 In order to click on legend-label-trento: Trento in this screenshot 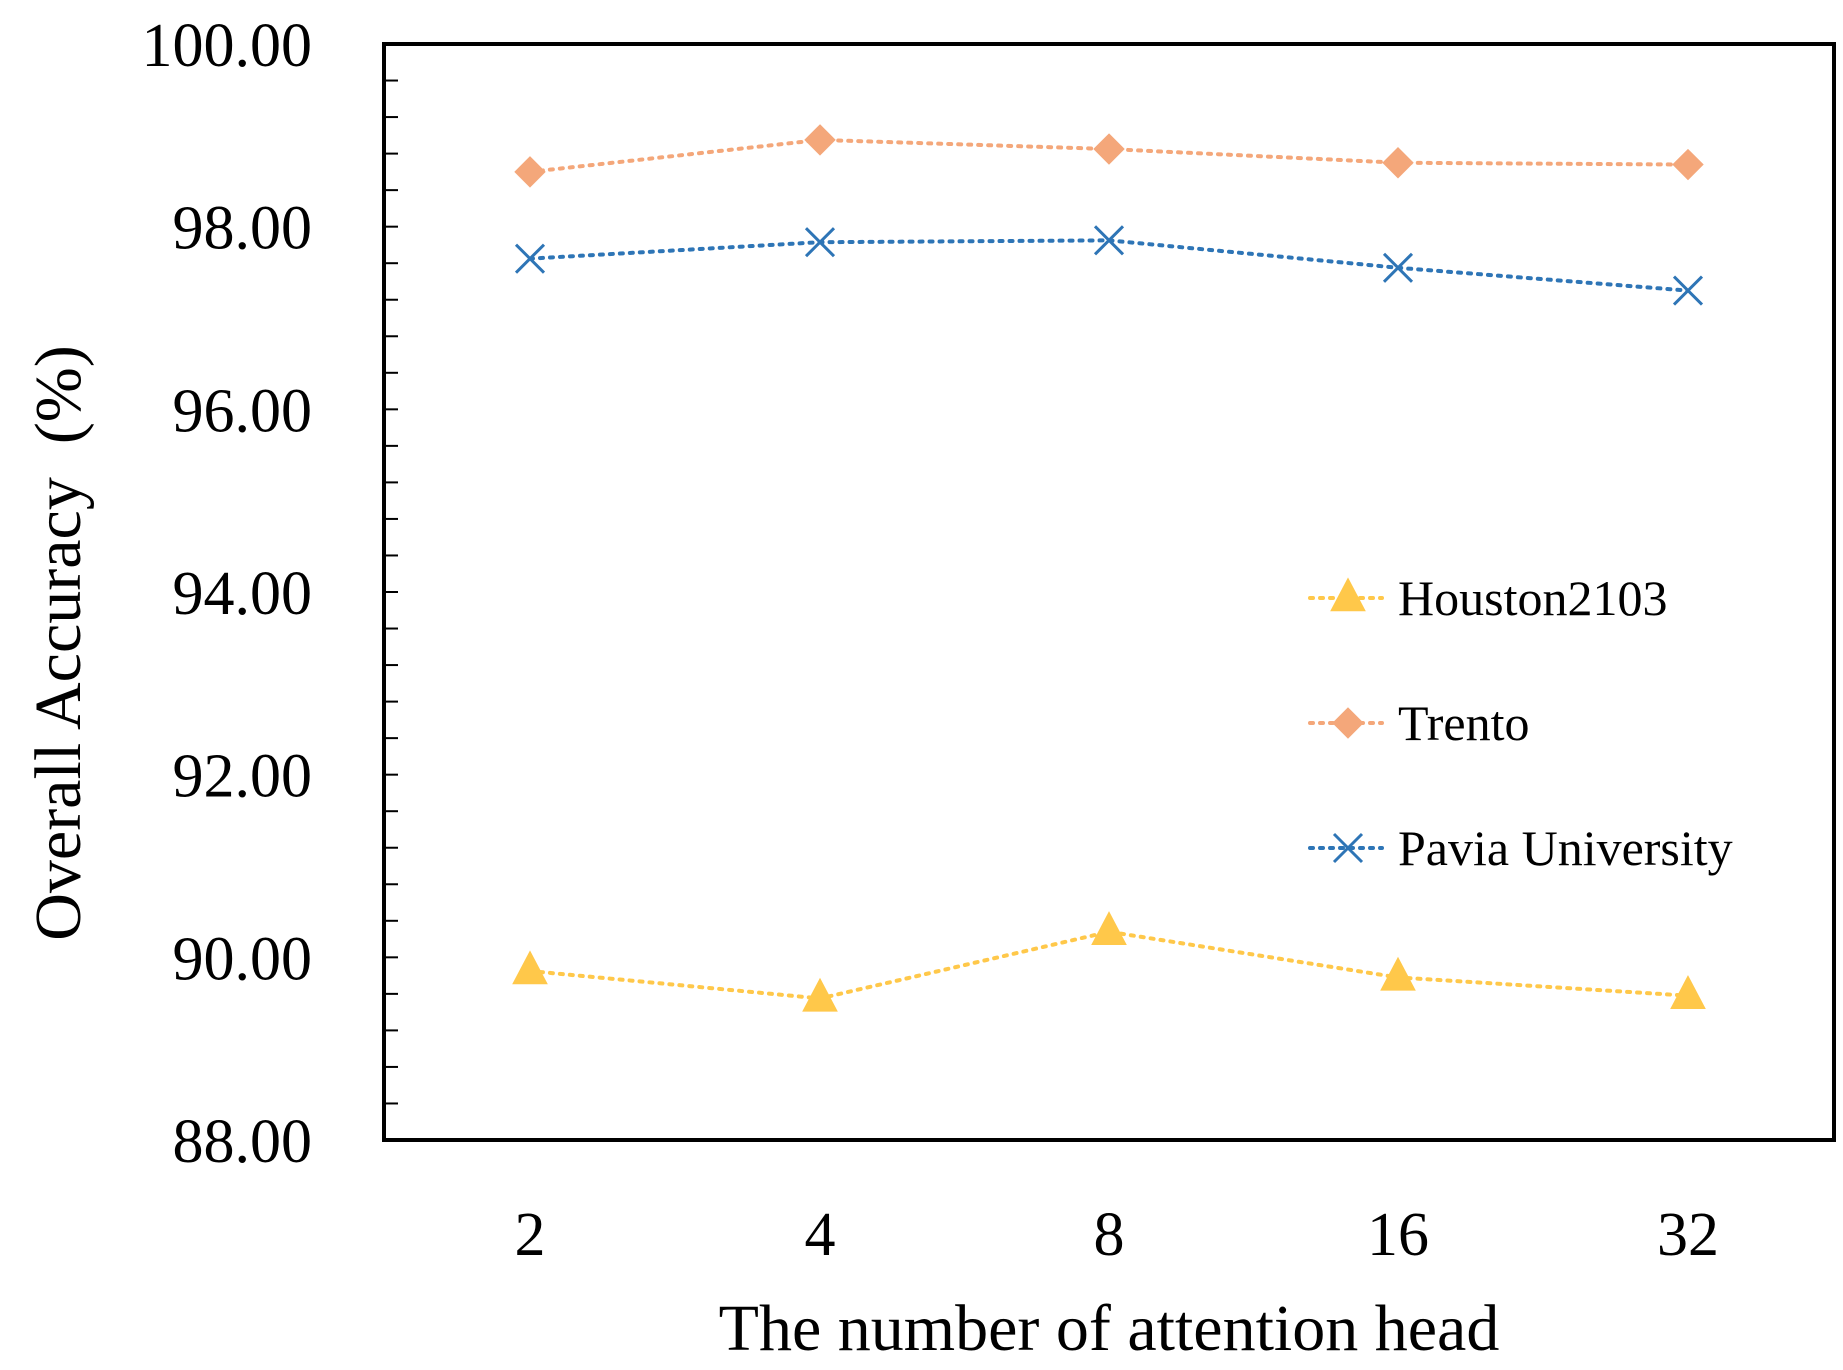, I will do `click(1464, 723)`.